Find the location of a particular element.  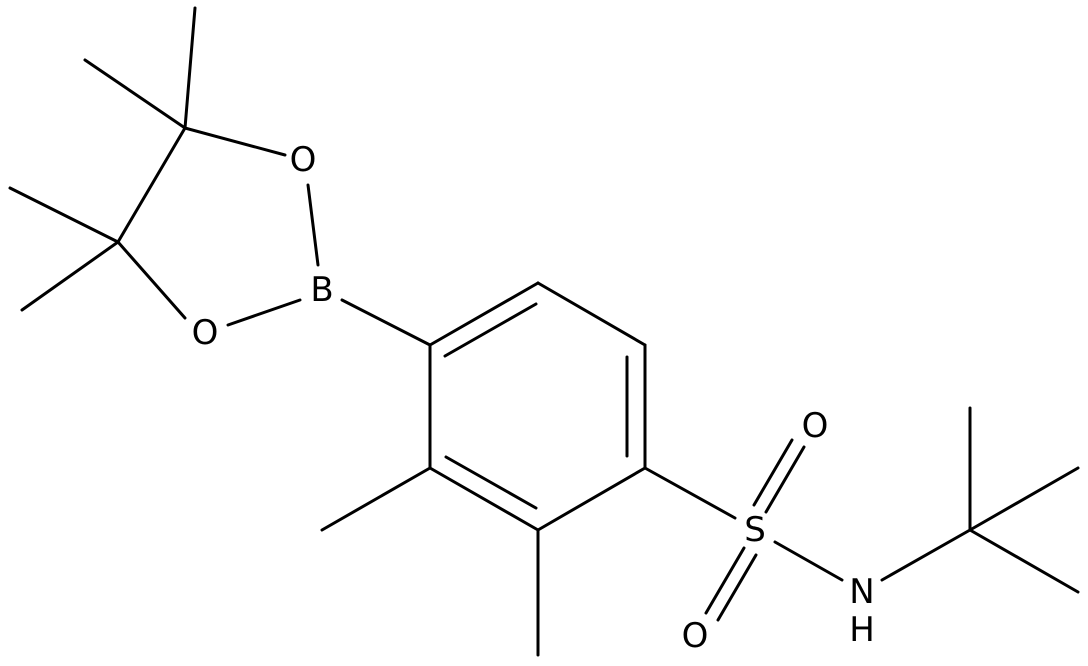

atom-label: B is located at coordinates (321, 290).